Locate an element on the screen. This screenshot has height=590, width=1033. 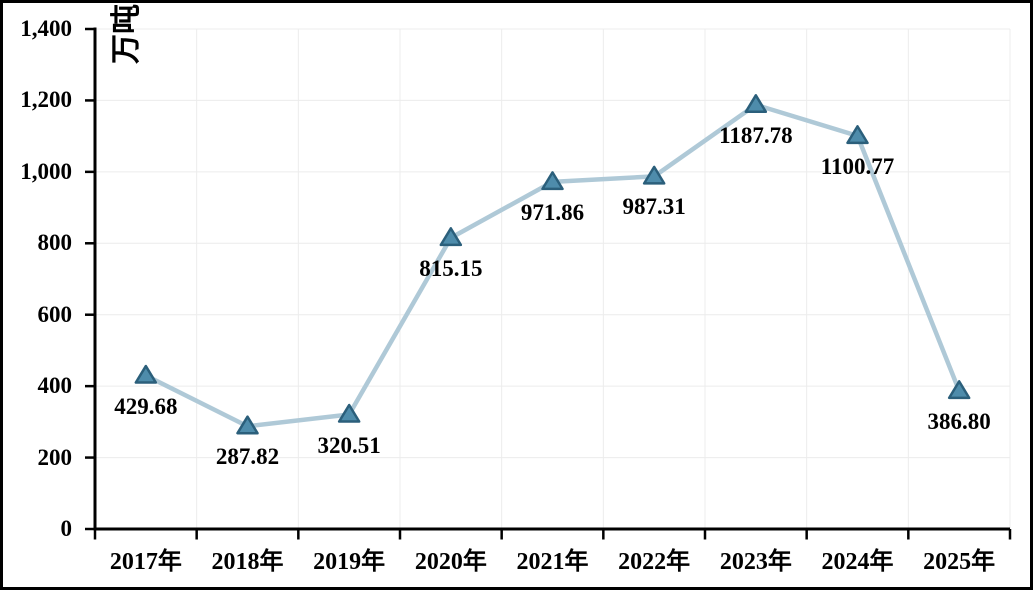
x-axis-label: 2023年 is located at coordinates (755, 562).